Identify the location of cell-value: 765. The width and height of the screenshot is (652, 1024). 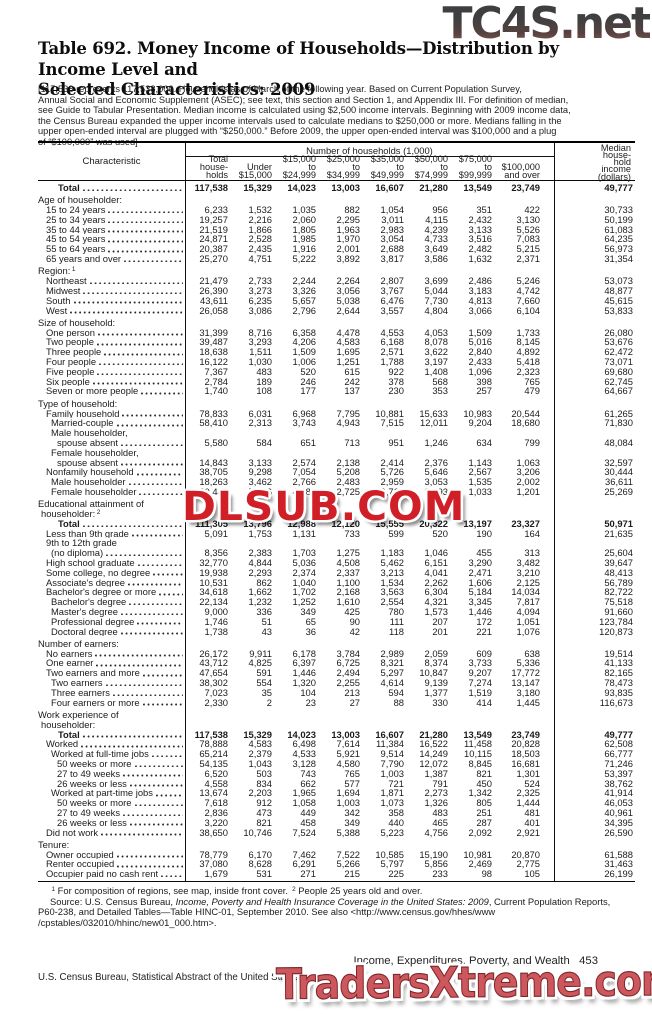
(532, 381).